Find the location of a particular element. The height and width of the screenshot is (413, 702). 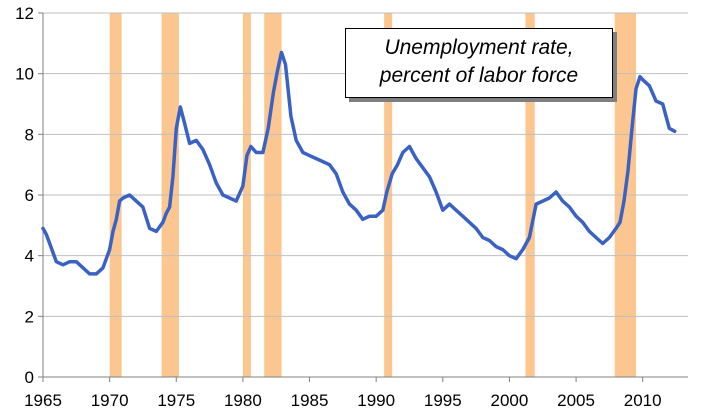

x-tick-label-1985: 1985 is located at coordinates (310, 400).